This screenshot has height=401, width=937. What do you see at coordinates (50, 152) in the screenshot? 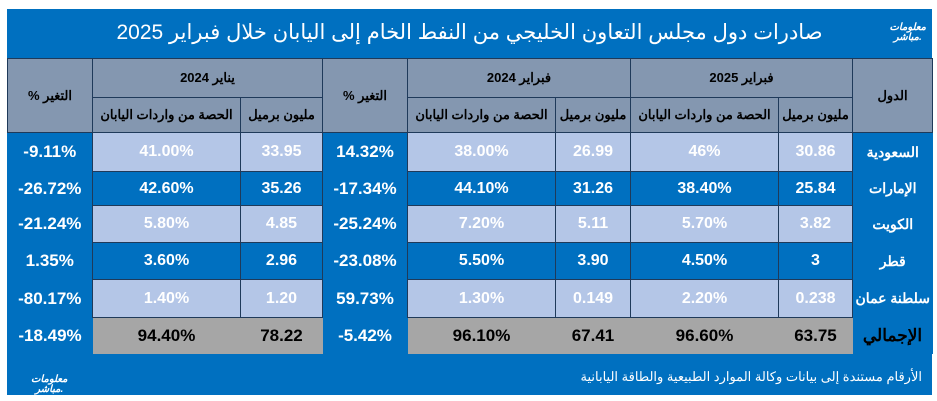
I see `cell-chg-mom: -9.11%` at bounding box center [50, 152].